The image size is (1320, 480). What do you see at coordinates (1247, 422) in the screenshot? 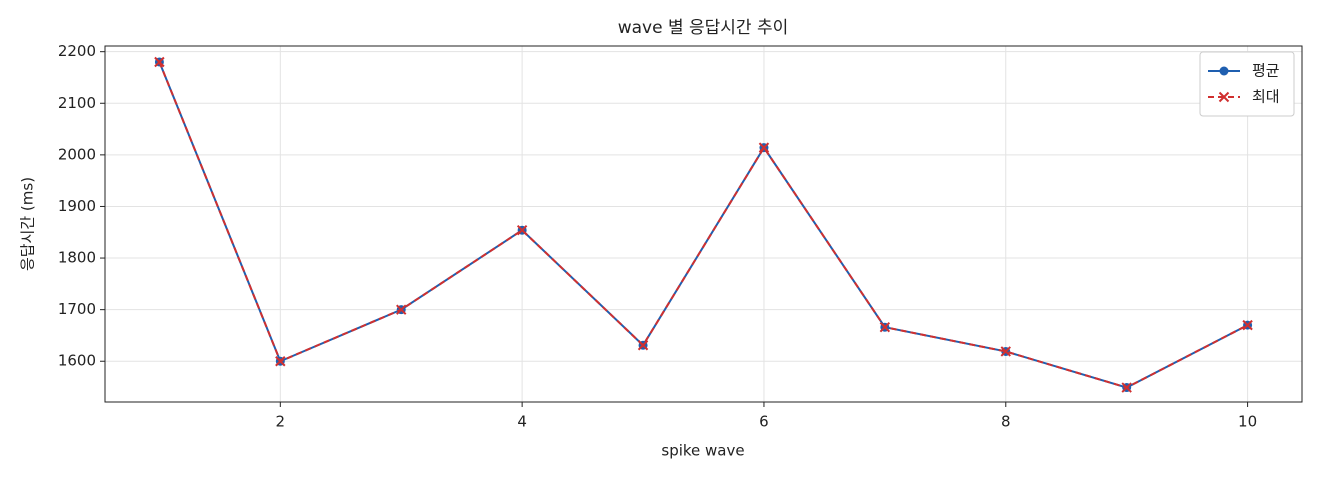
I see `x-tick-label: 10` at bounding box center [1247, 422].